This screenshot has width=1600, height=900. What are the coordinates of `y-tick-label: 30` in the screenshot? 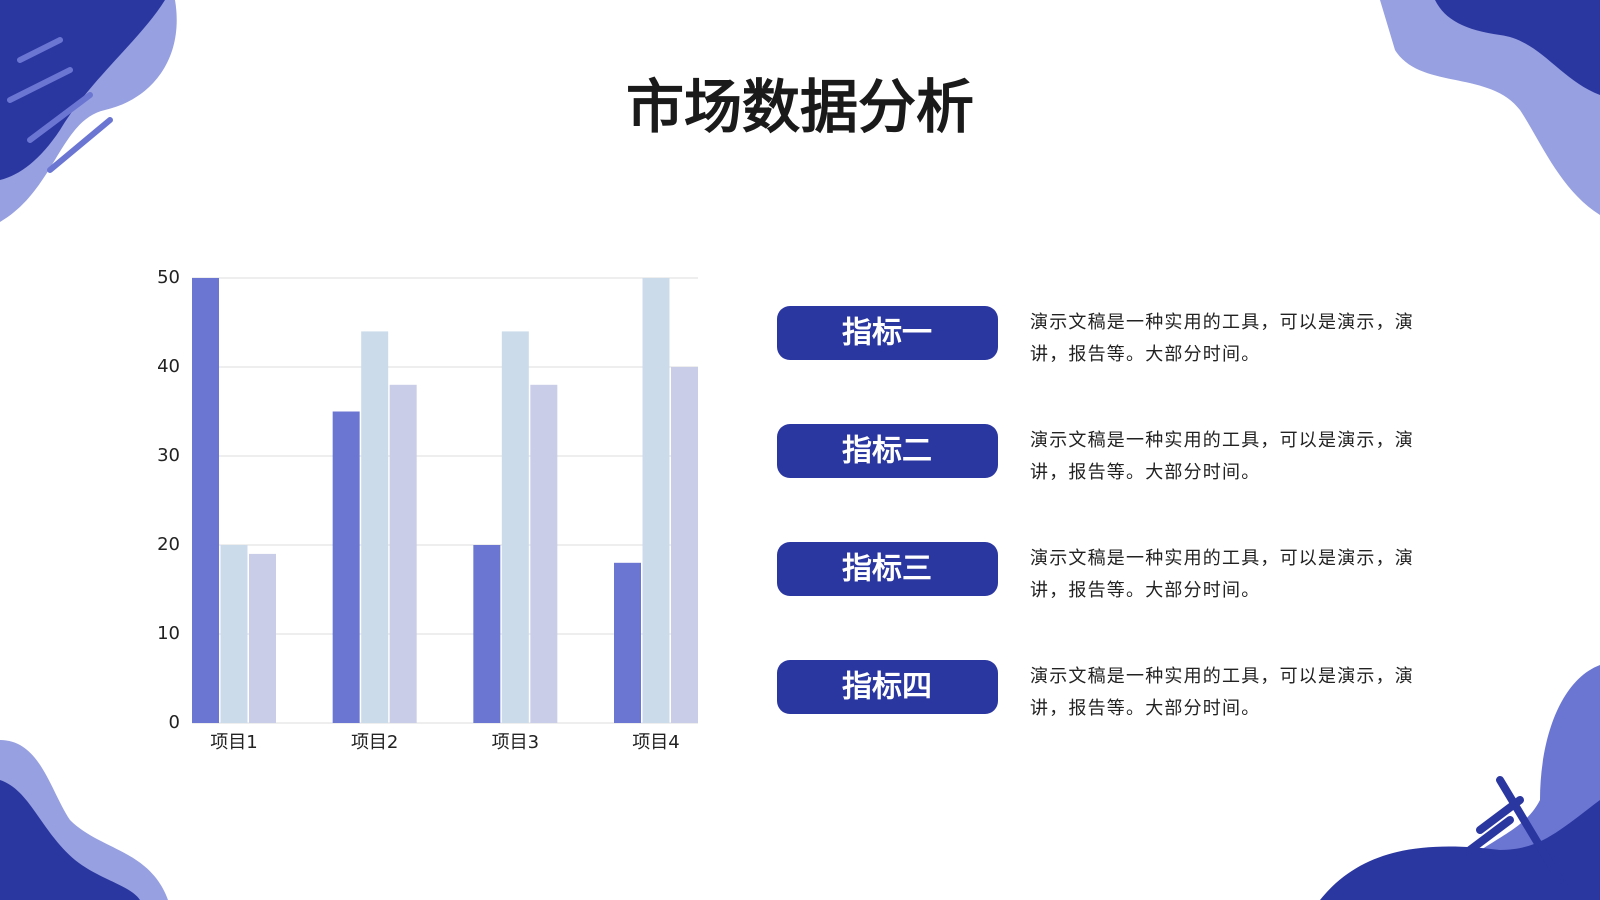 It's located at (168, 455).